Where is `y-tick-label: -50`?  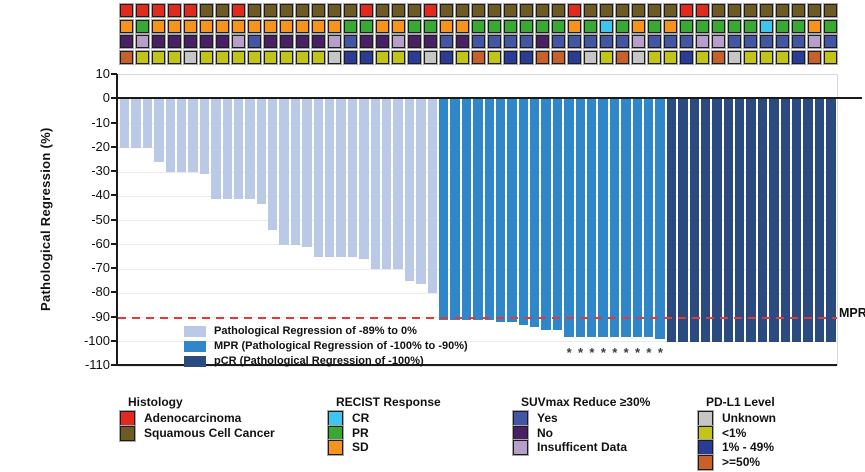 y-tick-label: -50 is located at coordinates (100, 219).